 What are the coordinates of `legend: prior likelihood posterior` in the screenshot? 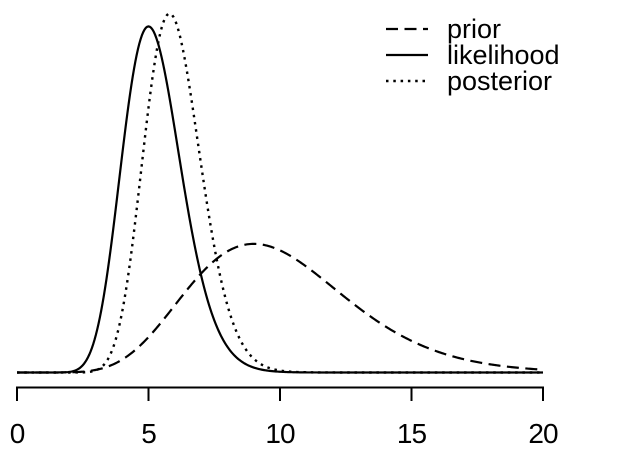 It's located at (472, 55).